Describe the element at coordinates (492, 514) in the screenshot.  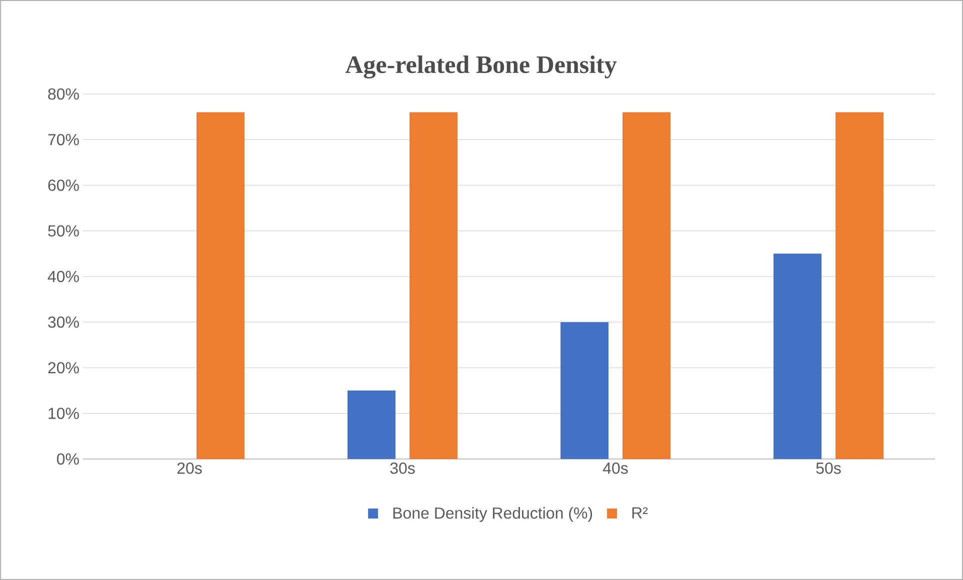
I see `legend-label: Bone Density Reduction (%)` at that location.